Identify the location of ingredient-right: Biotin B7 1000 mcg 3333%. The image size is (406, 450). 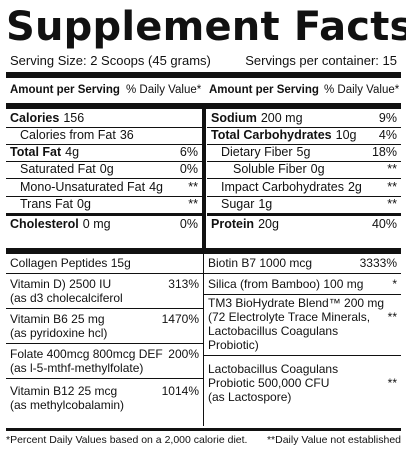
(303, 263).